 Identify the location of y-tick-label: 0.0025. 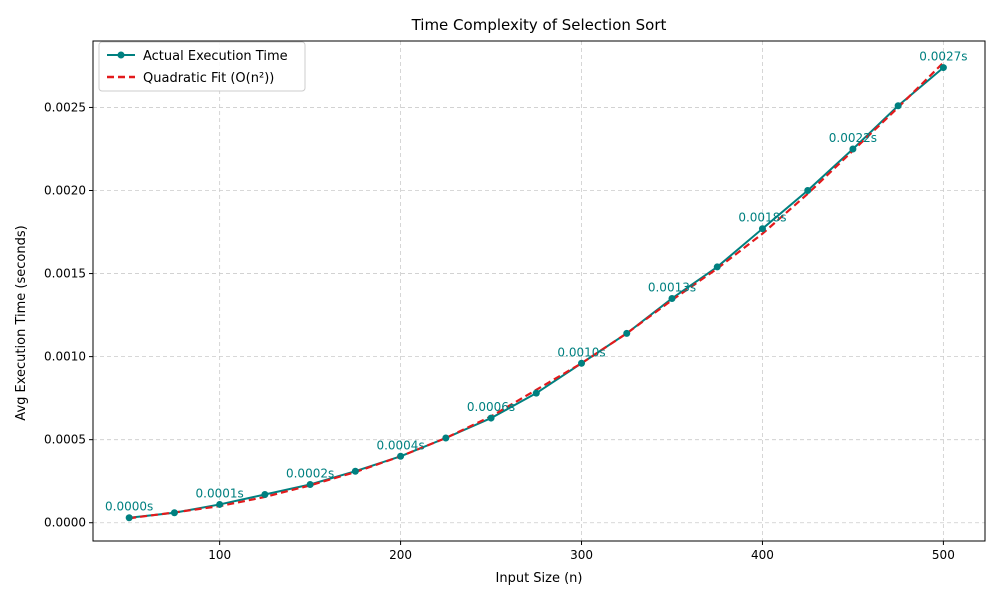
(65, 107).